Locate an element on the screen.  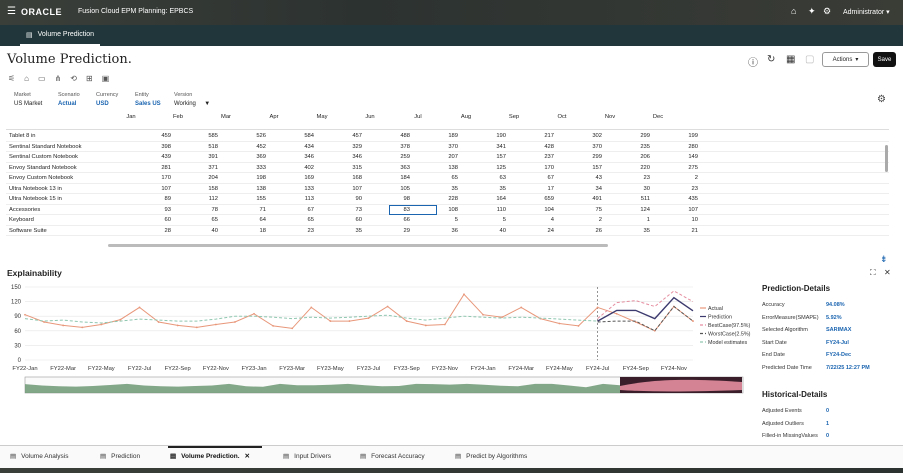
grid-cell: 17 is located at coordinates (550, 188).